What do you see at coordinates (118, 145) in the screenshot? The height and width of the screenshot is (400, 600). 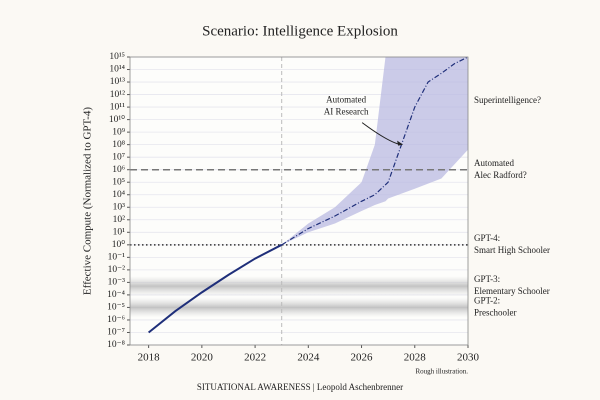 I see `y-tick-label: 10⁸` at bounding box center [118, 145].